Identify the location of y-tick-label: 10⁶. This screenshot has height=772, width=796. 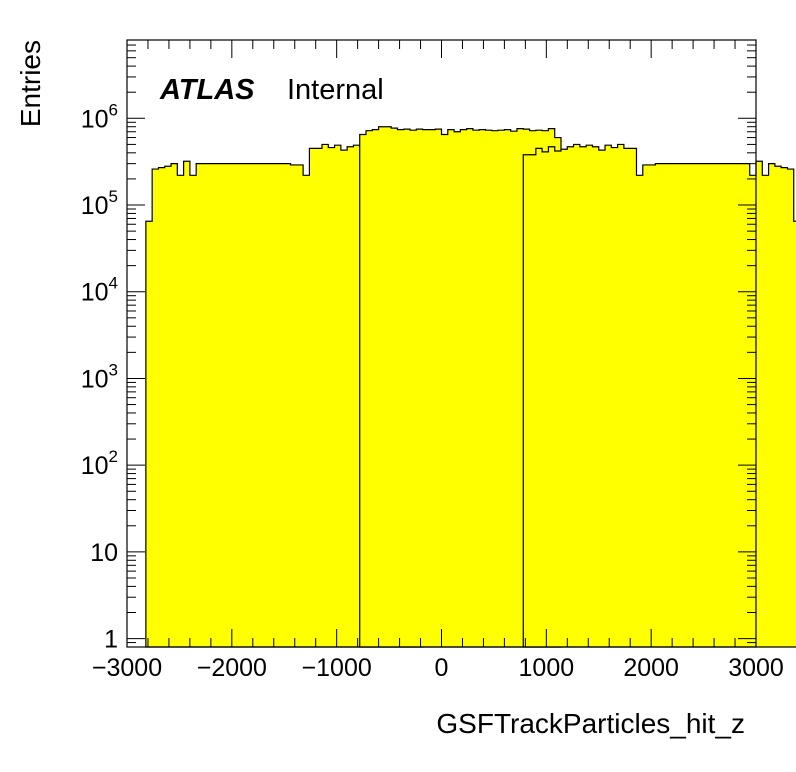
(99, 116).